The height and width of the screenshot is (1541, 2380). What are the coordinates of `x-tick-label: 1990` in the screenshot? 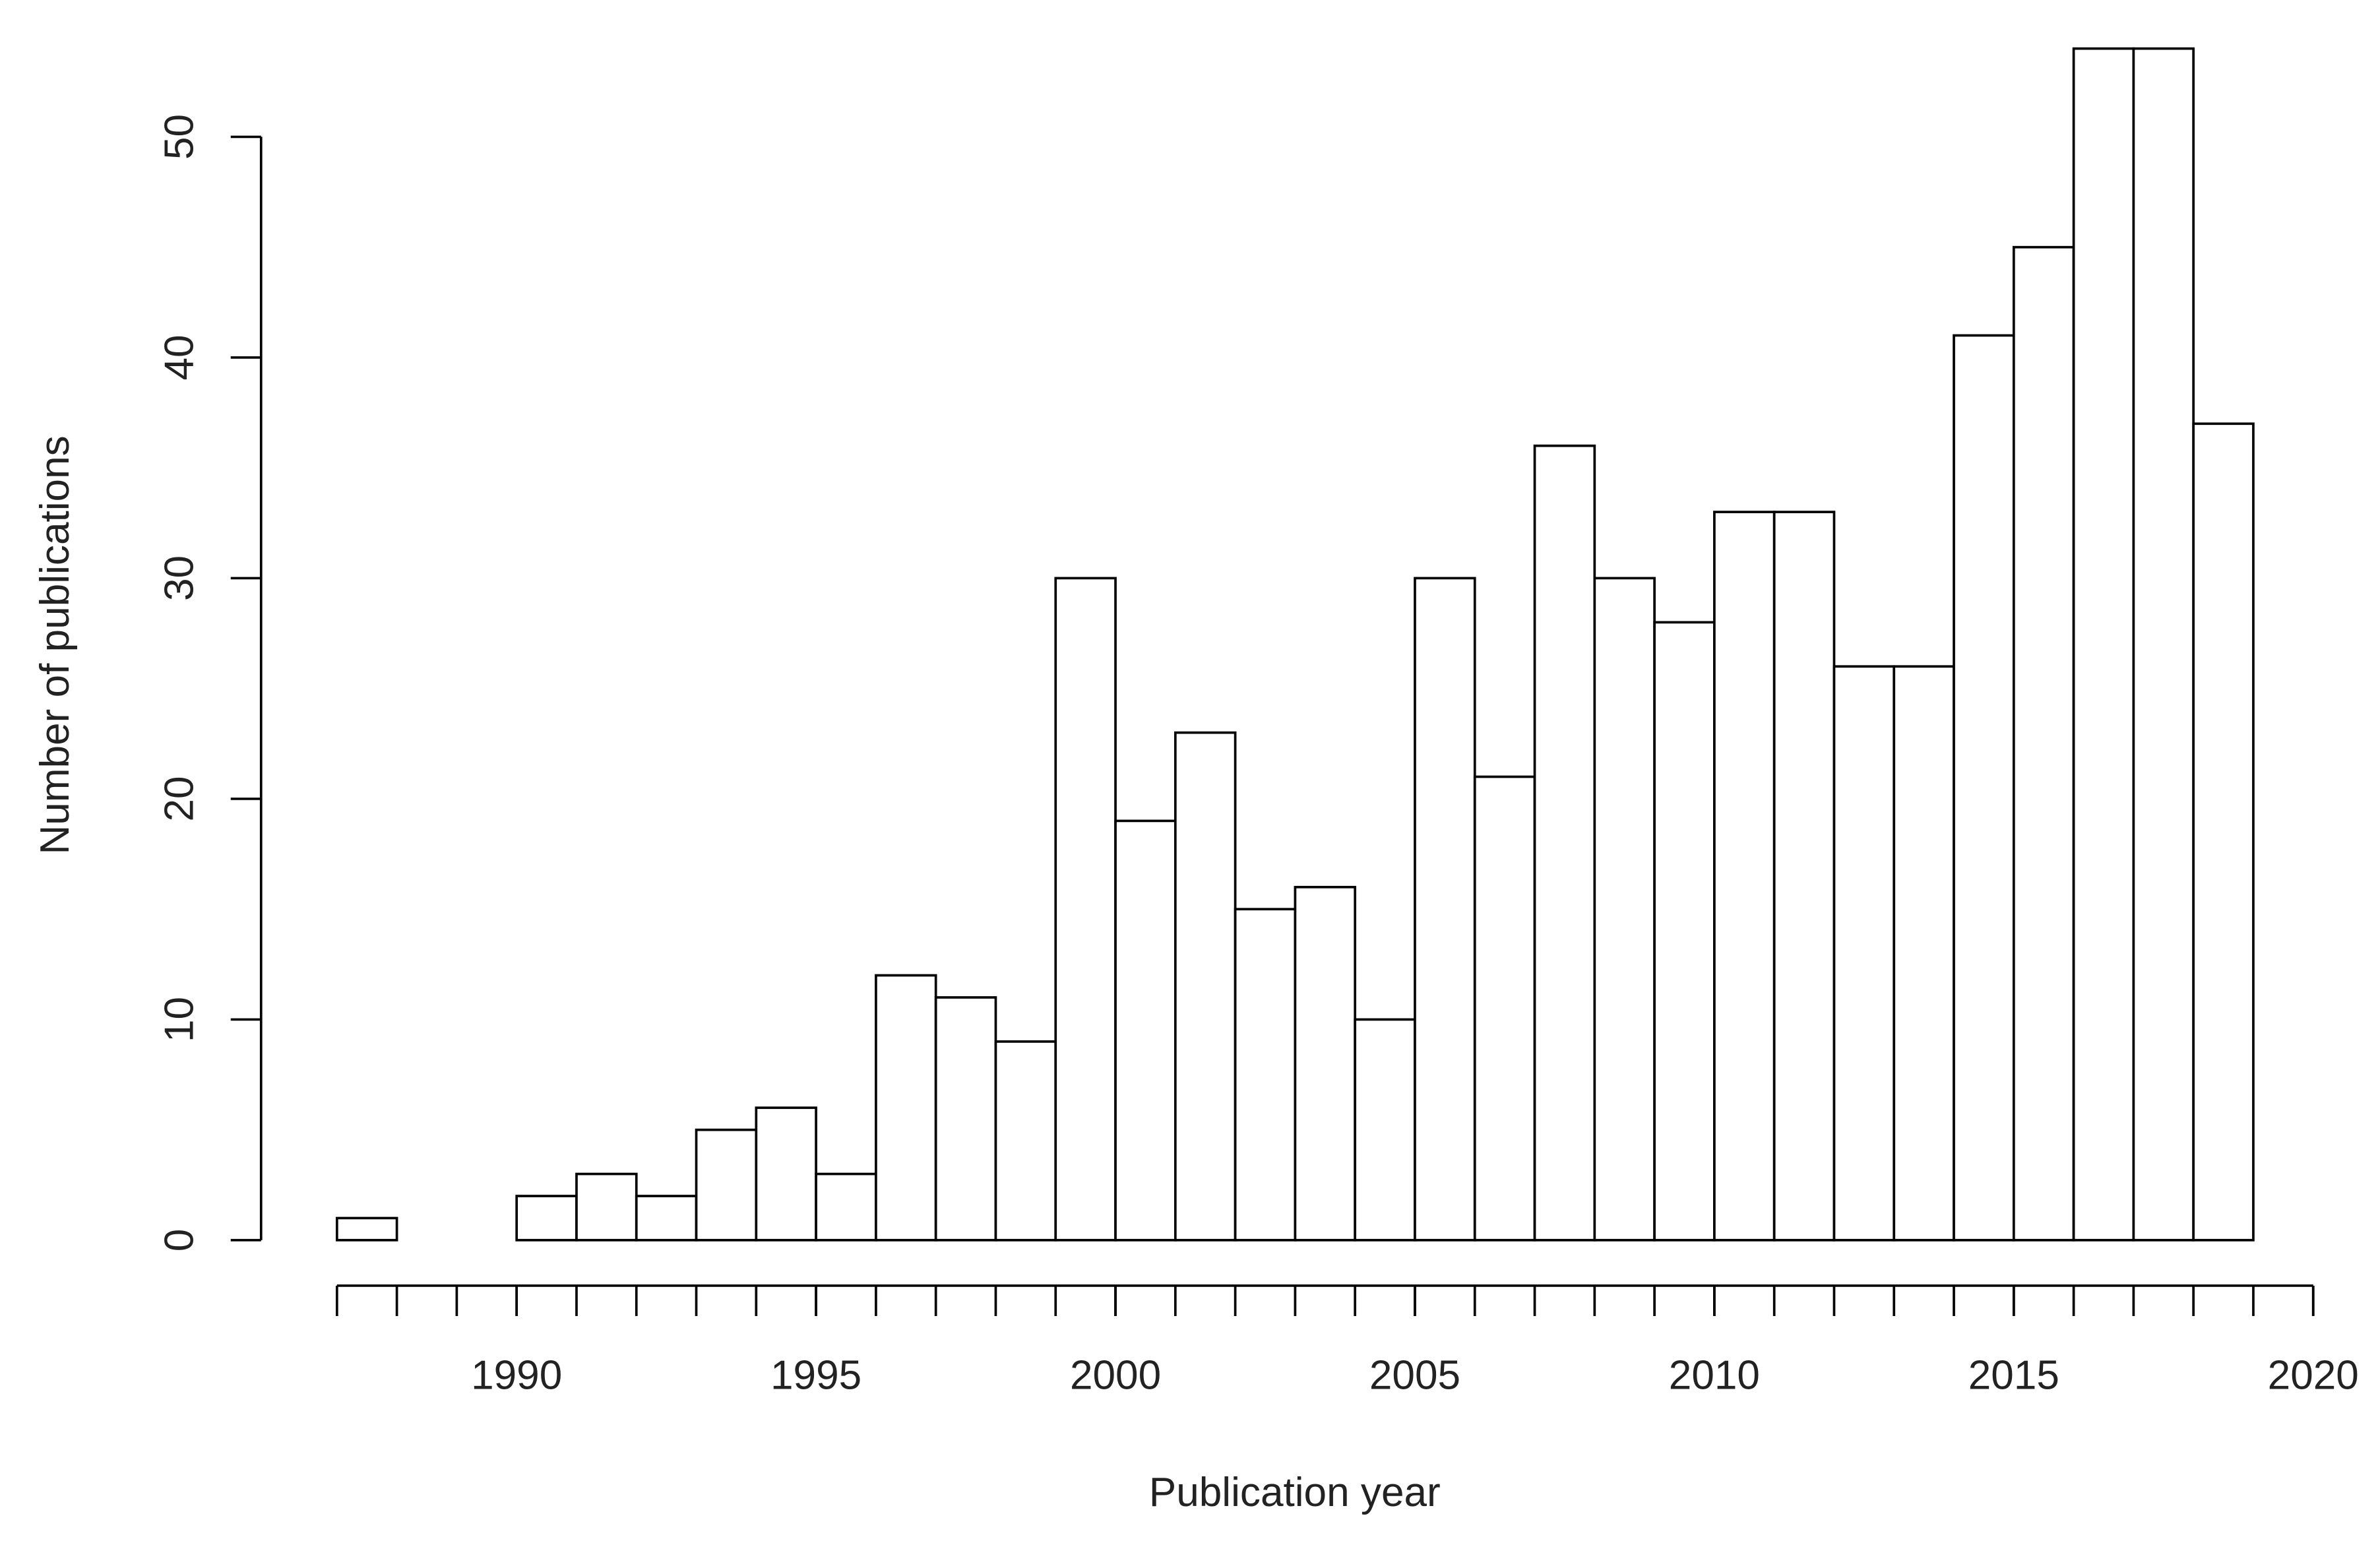 It's located at (516, 1376).